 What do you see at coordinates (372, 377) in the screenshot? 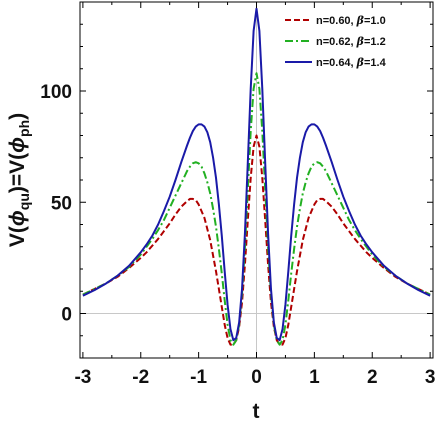
I see `x-tick-label: 2` at bounding box center [372, 377].